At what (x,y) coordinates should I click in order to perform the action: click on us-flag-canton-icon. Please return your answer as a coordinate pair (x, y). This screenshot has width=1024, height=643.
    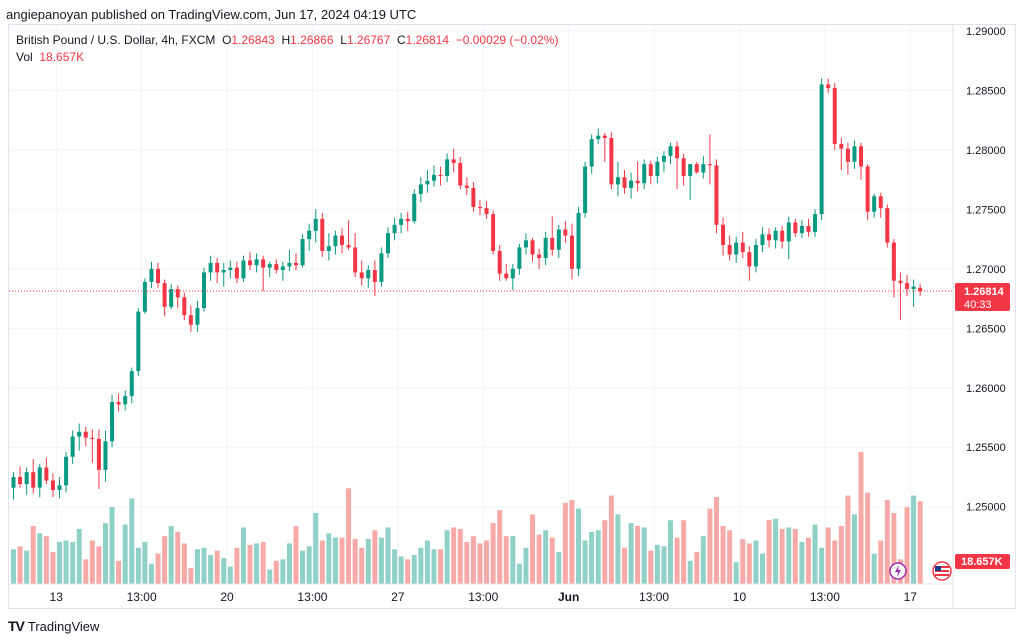
    Looking at the image, I should click on (938, 568).